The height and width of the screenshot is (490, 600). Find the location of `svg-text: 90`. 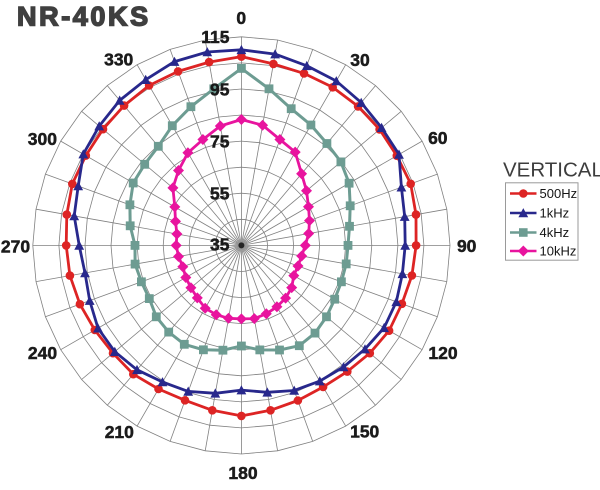

svg-text: 90 is located at coordinates (467, 246).